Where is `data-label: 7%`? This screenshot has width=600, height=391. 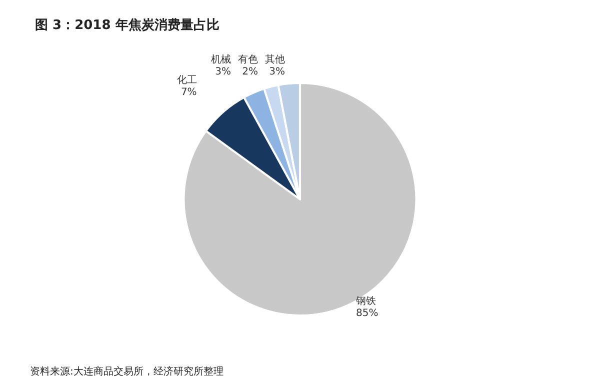 data-label: 7% is located at coordinates (188, 92).